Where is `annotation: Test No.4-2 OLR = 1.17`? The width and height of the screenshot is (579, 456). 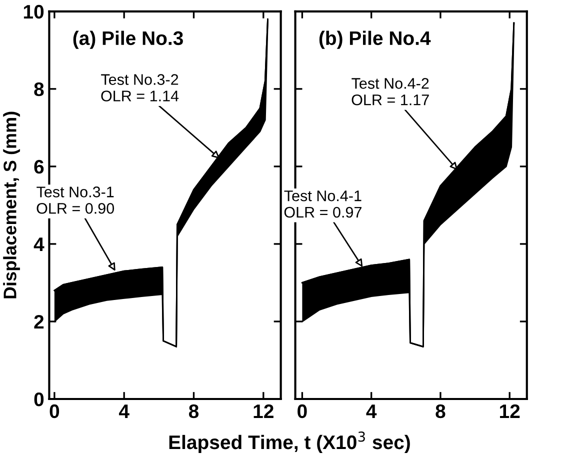 annotation: Test No.4-2 OLR = 1.17 is located at coordinates (390, 92).